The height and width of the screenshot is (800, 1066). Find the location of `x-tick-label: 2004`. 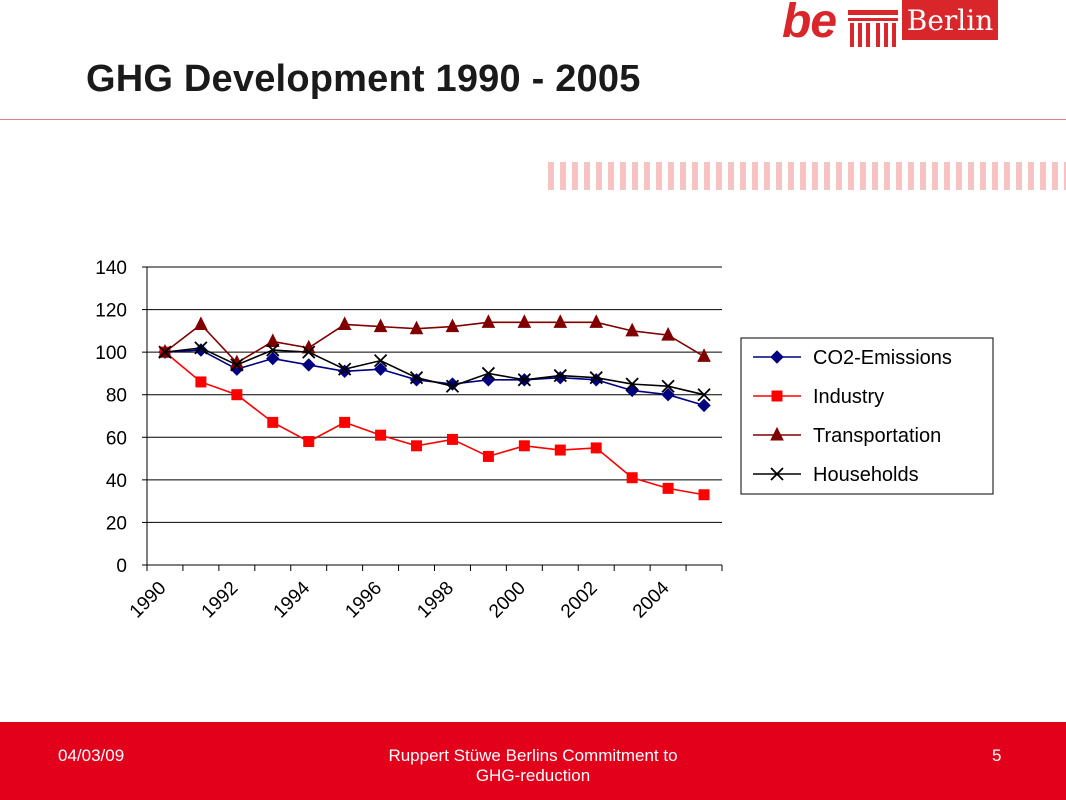

x-tick-label: 2004 is located at coordinates (651, 599).